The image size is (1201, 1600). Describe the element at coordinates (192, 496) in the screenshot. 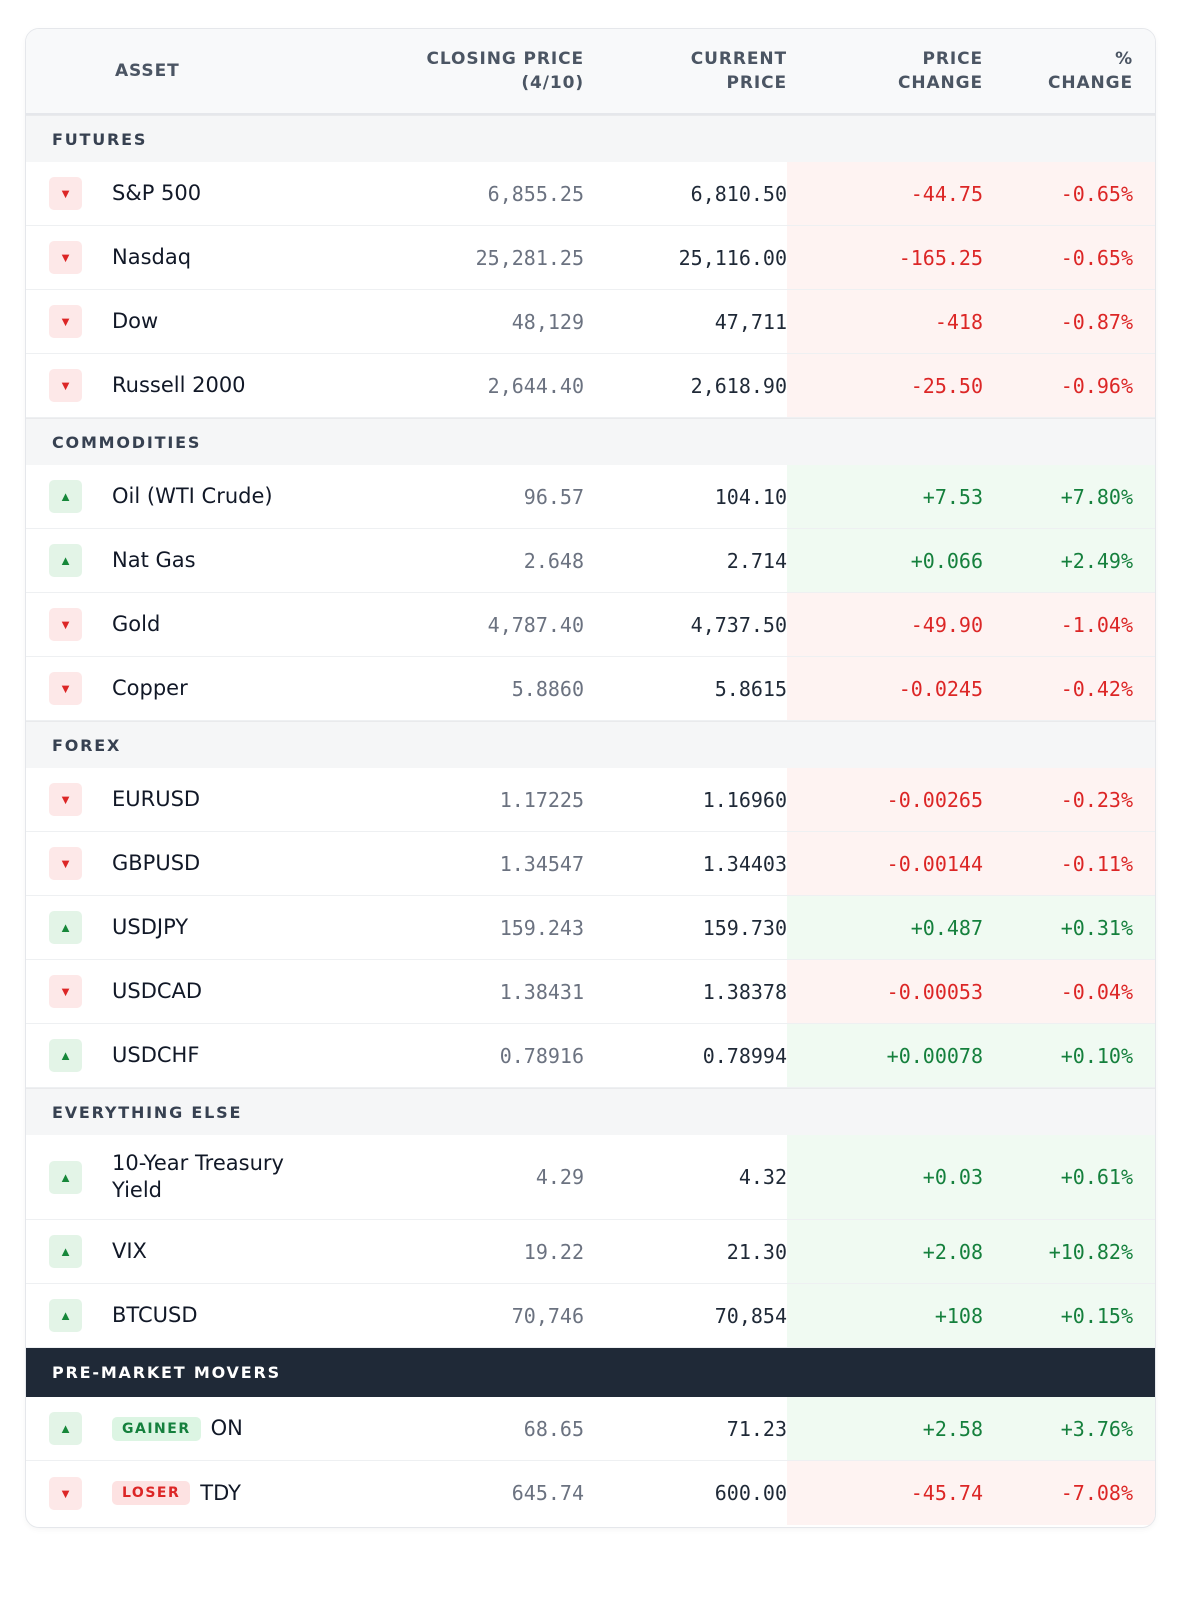

I see `asset-name: Oil (WTI Crude)` at that location.